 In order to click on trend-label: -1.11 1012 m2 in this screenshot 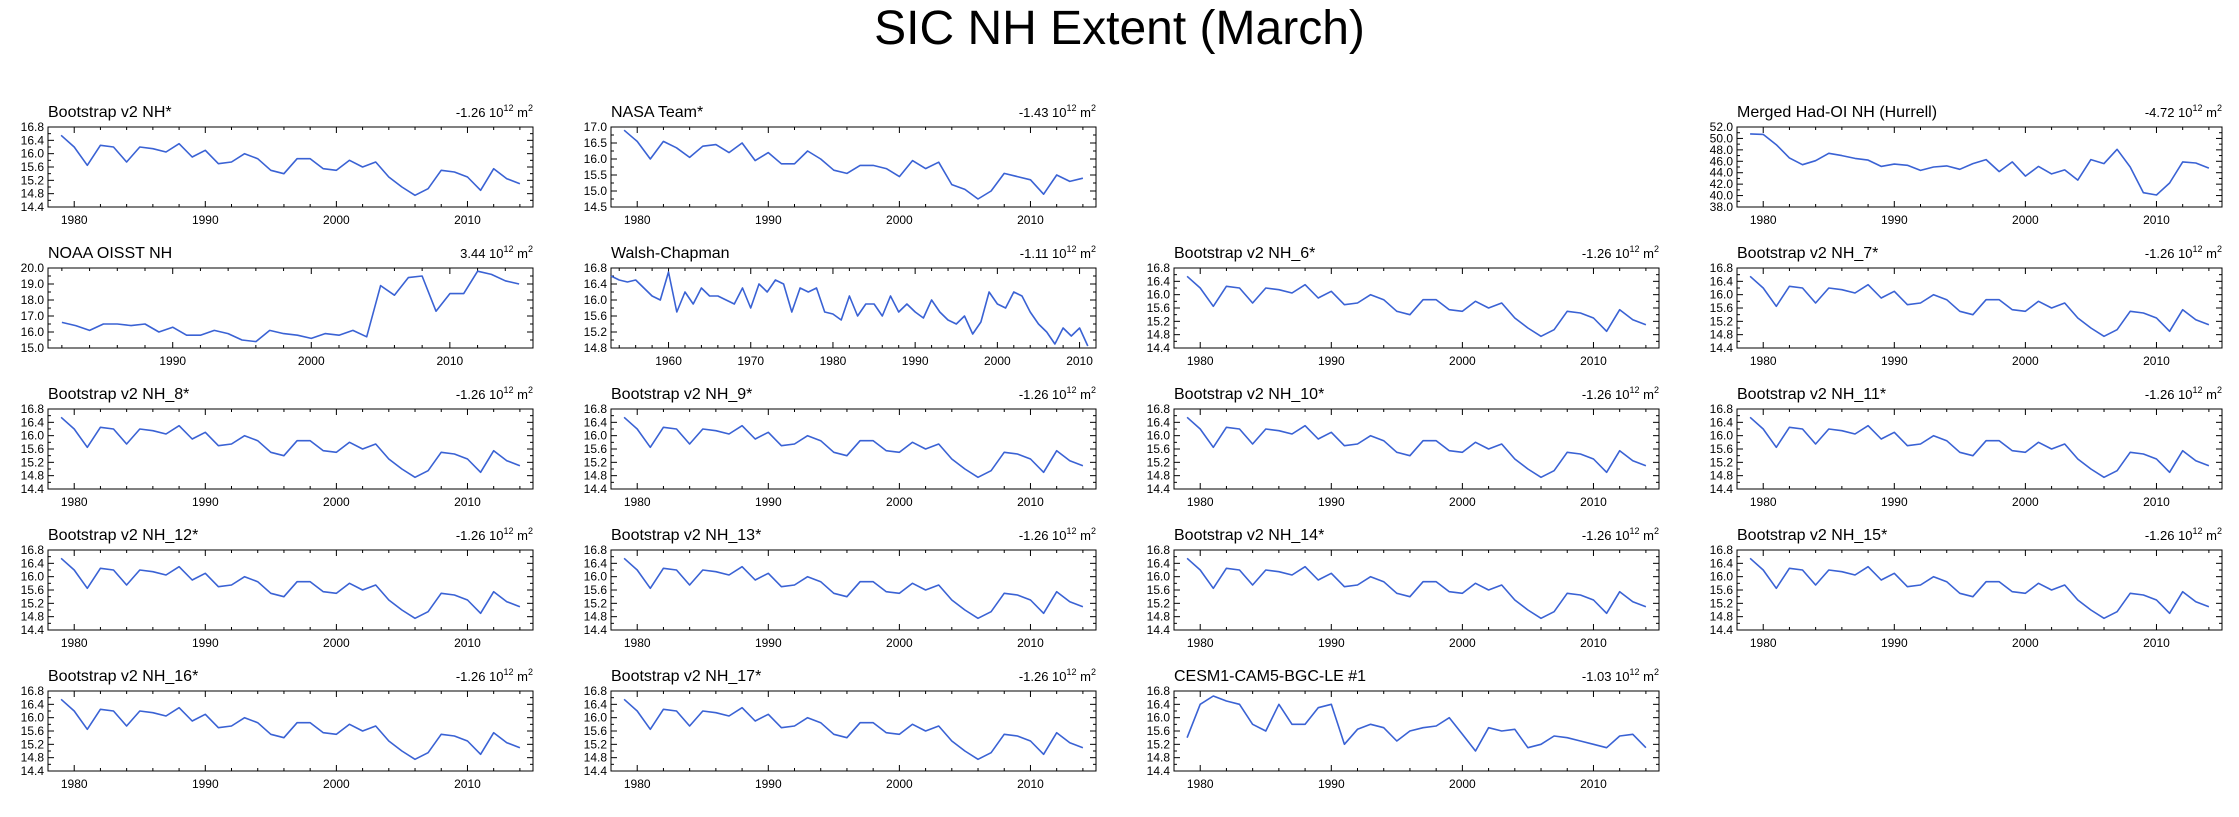, I will do `click(1058, 252)`.